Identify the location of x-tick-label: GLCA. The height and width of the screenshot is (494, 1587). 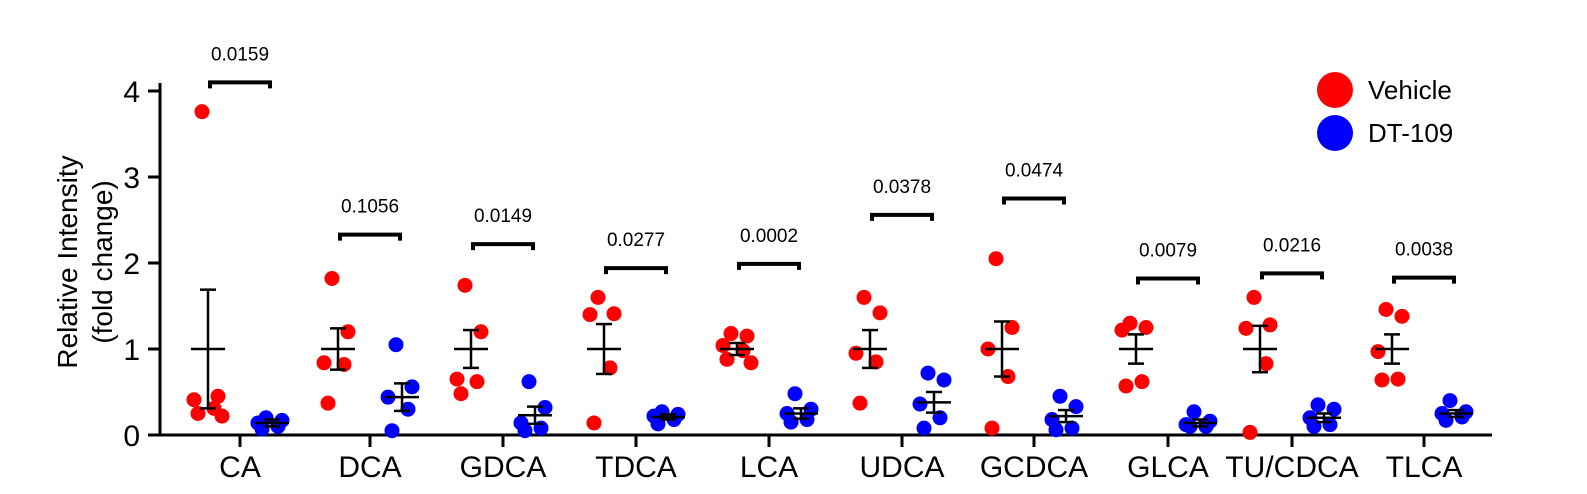
(1168, 467).